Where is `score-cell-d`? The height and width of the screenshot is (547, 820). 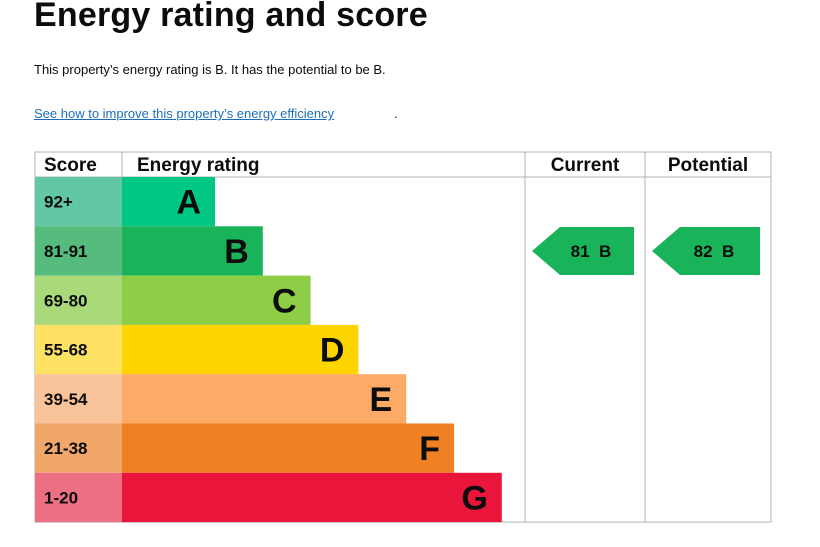
score-cell-d is located at coordinates (78, 349).